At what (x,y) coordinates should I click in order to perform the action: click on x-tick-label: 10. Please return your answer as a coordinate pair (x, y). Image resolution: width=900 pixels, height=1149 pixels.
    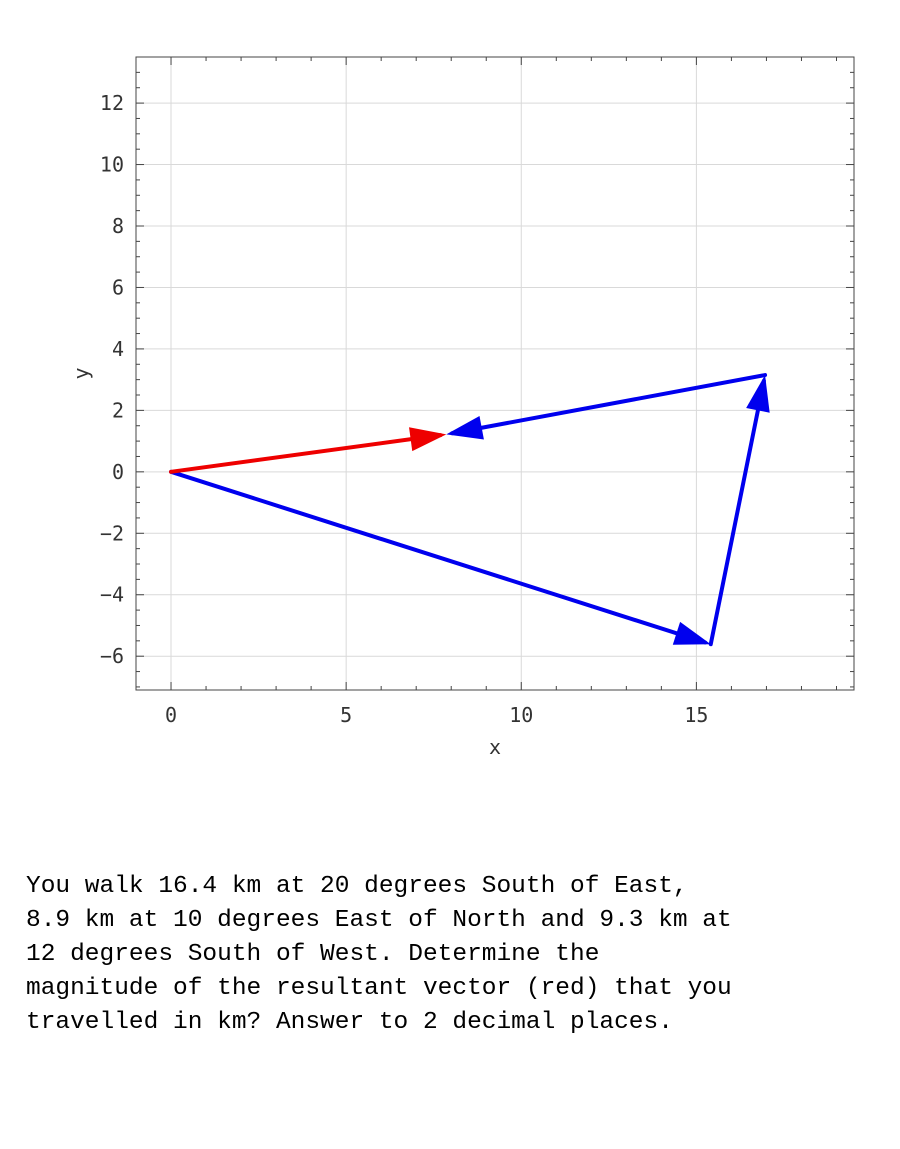
    Looking at the image, I should click on (521, 715).